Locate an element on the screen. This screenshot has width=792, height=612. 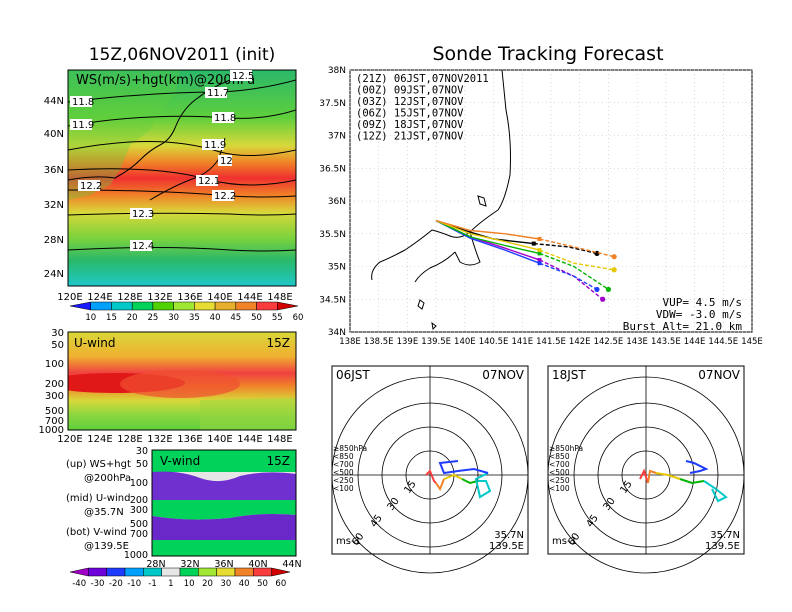
ws-lat-tick: 36N is located at coordinates (54, 170).